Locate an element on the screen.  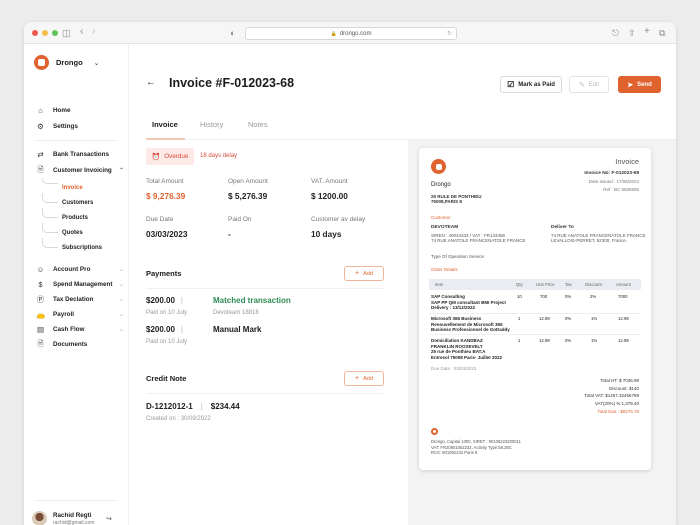
user-name: Rachid Regti is located at coordinates (72, 515).